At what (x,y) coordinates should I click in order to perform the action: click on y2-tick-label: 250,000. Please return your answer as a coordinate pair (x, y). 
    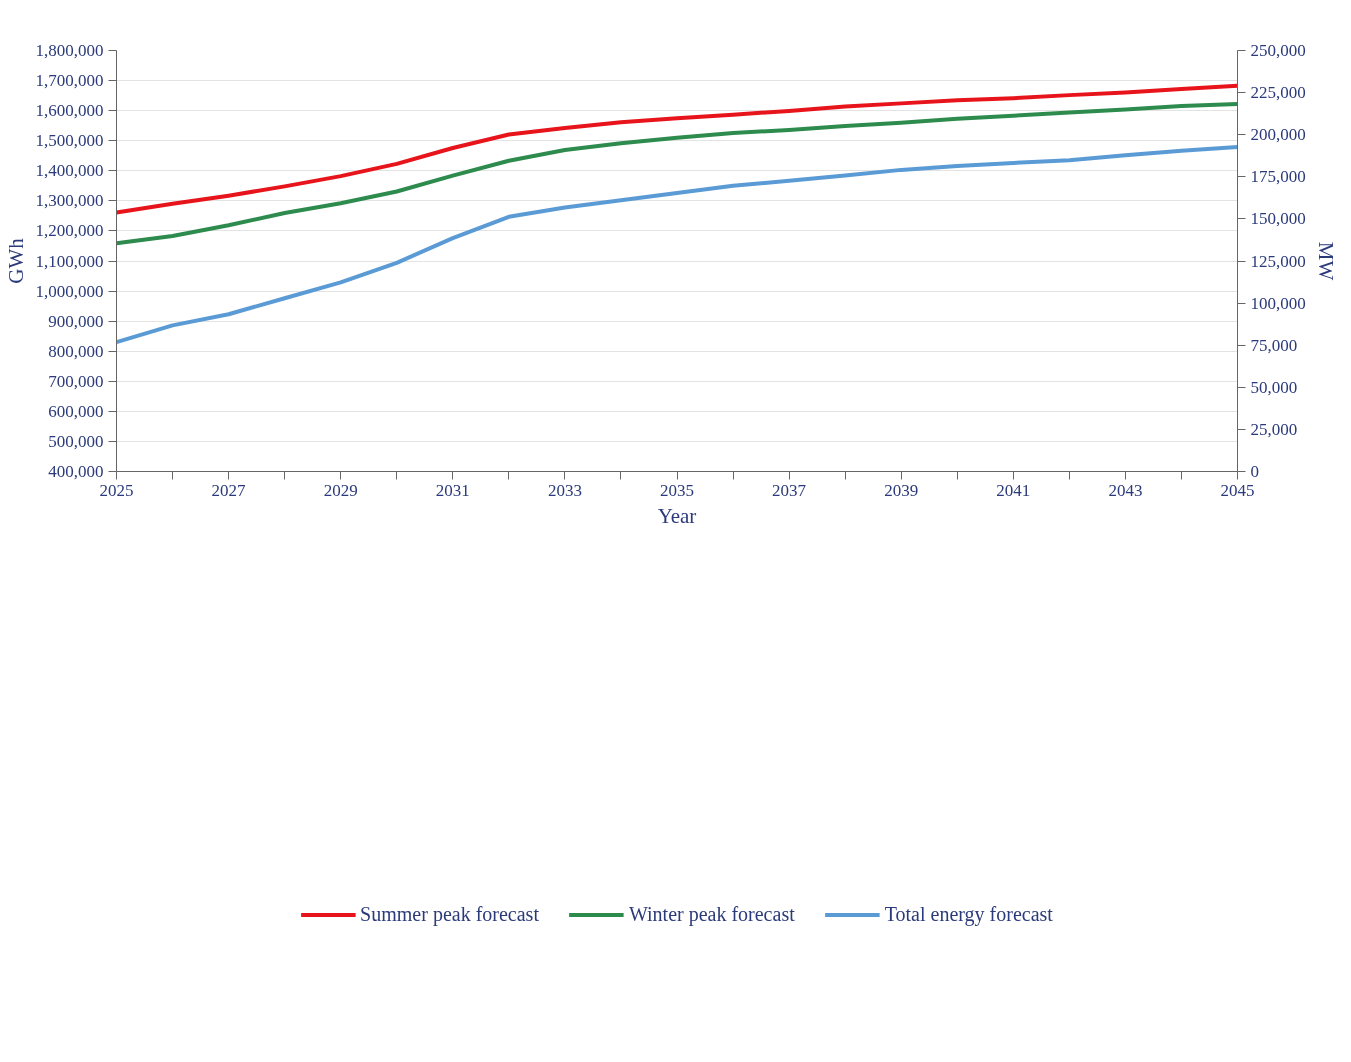
    Looking at the image, I should click on (1278, 50).